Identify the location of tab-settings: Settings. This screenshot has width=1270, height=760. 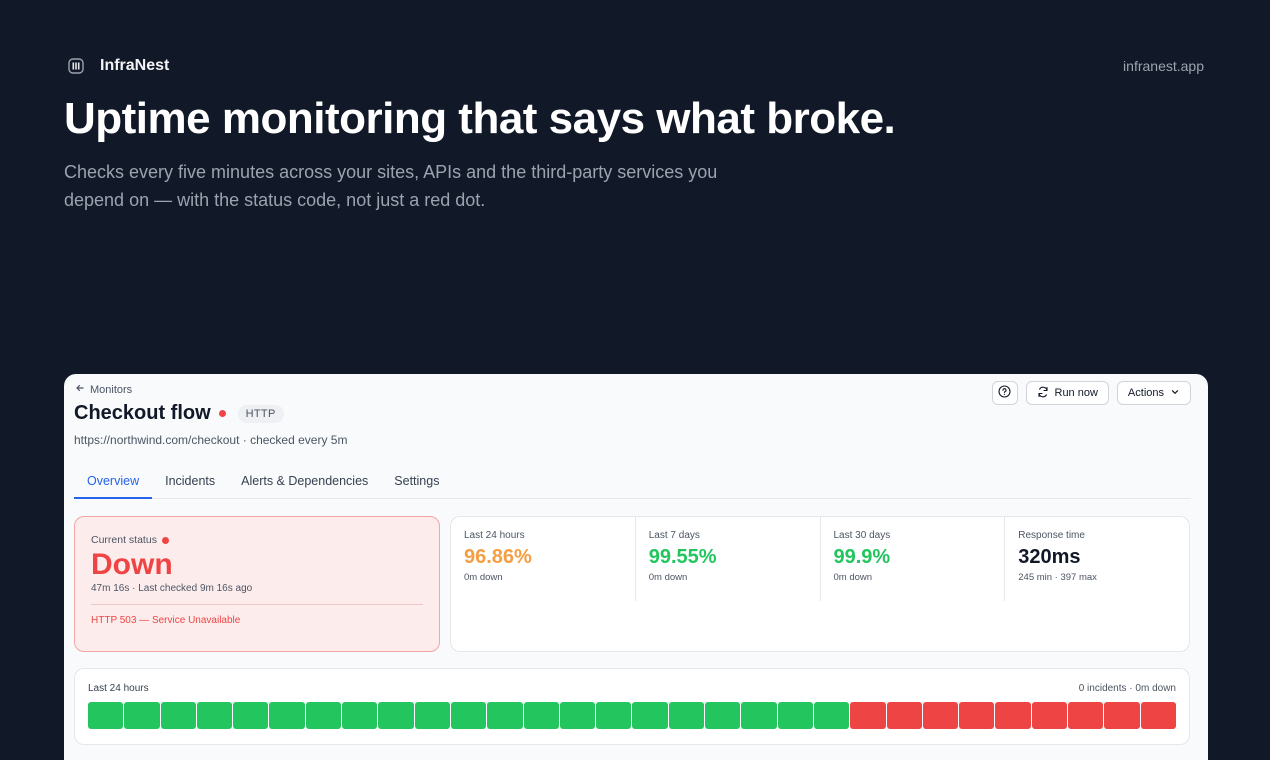
(417, 481).